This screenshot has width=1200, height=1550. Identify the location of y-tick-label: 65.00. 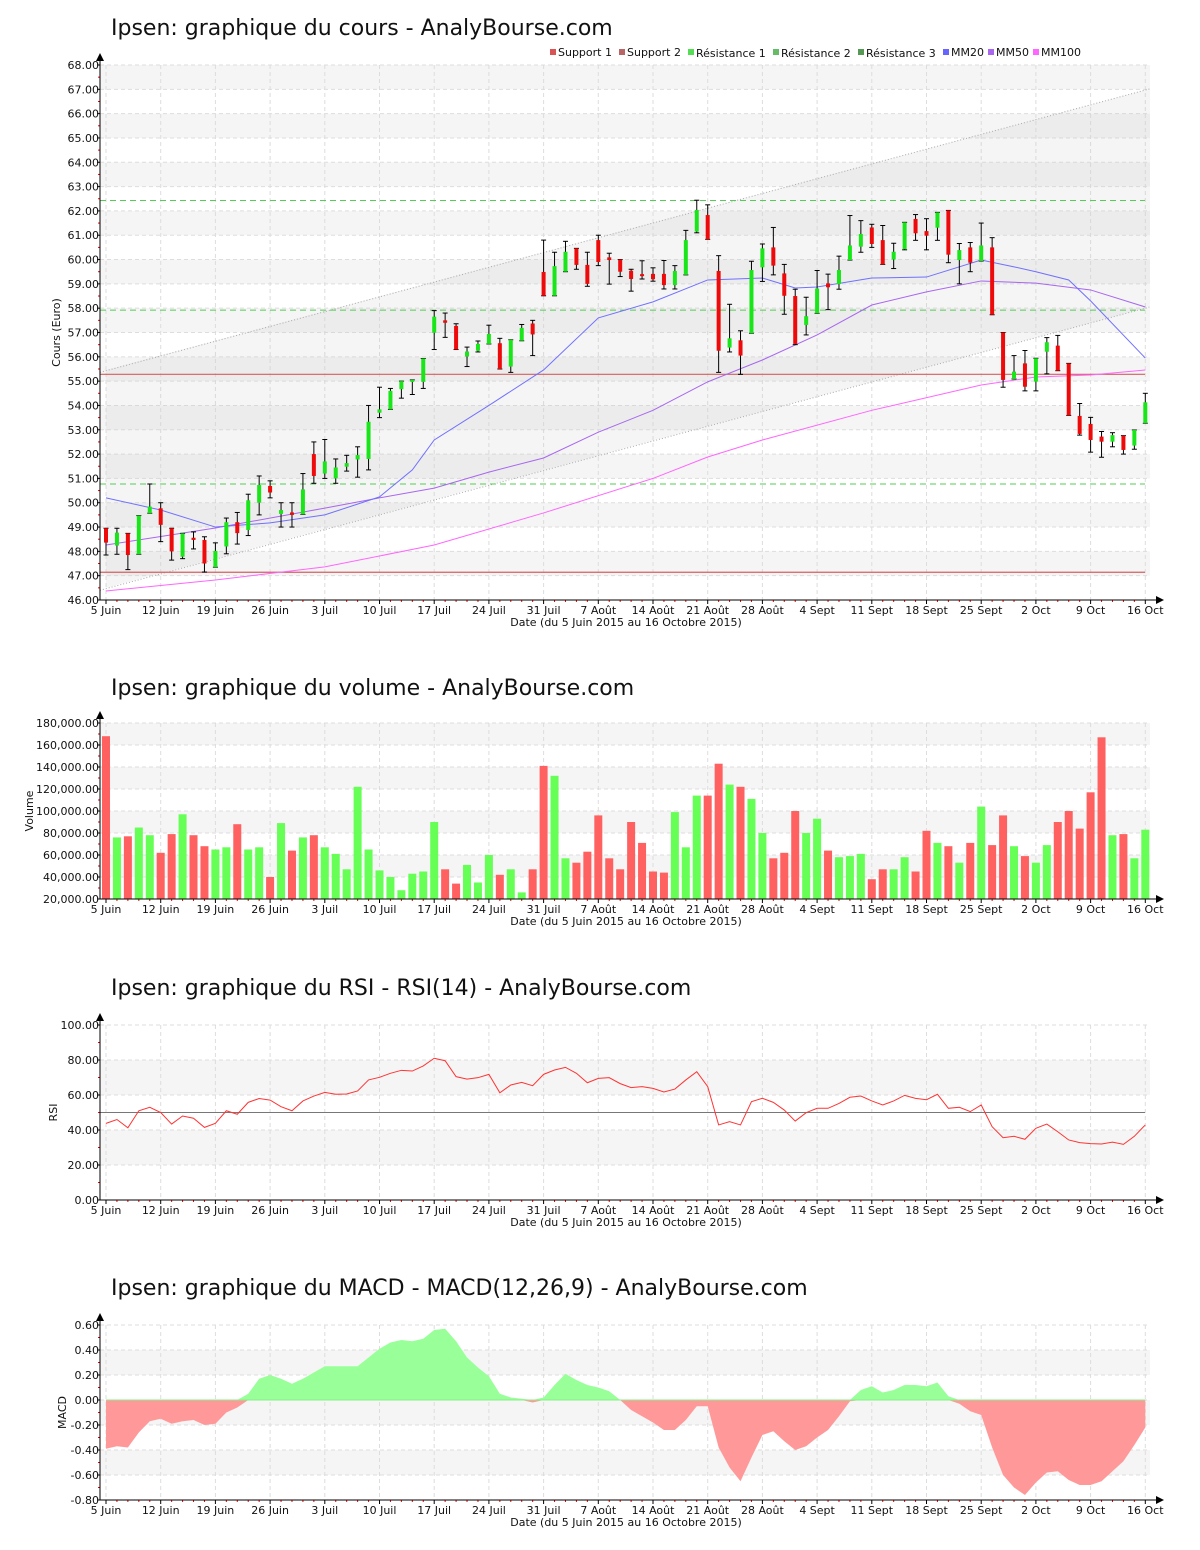
(84, 138).